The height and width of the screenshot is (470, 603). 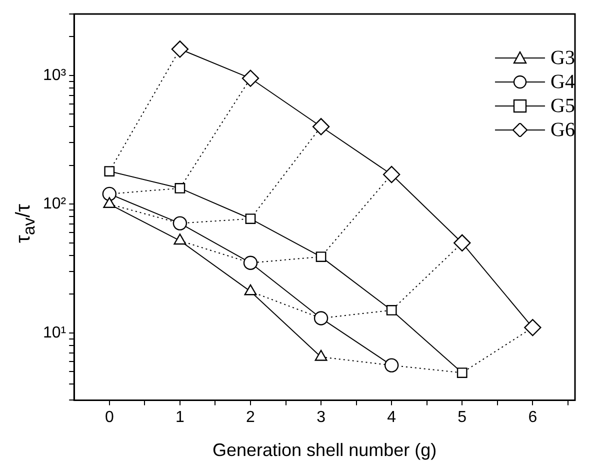 What do you see at coordinates (562, 58) in the screenshot?
I see `legend-label: G3` at bounding box center [562, 58].